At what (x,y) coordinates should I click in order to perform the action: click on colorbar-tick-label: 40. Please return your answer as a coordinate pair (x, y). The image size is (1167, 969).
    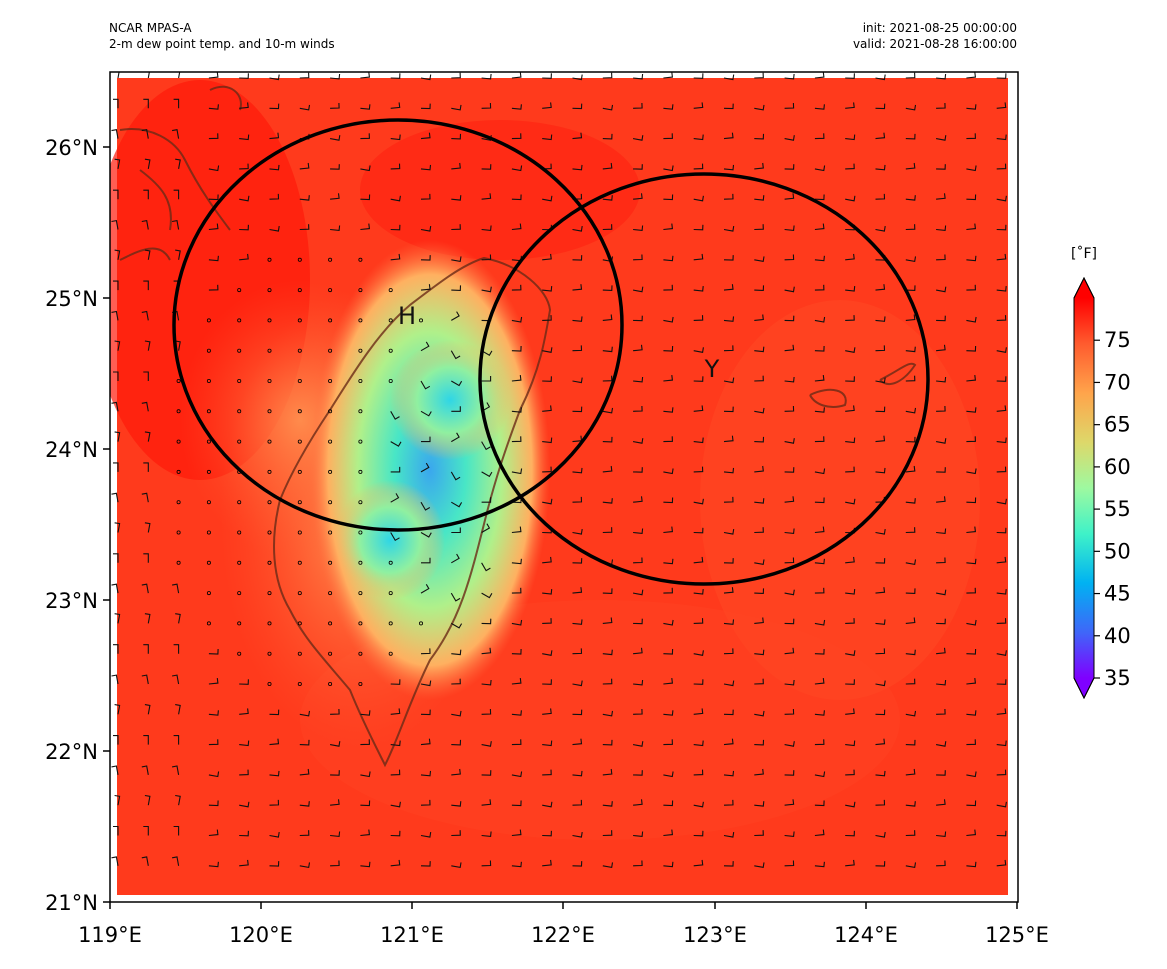
    Looking at the image, I should click on (1117, 636).